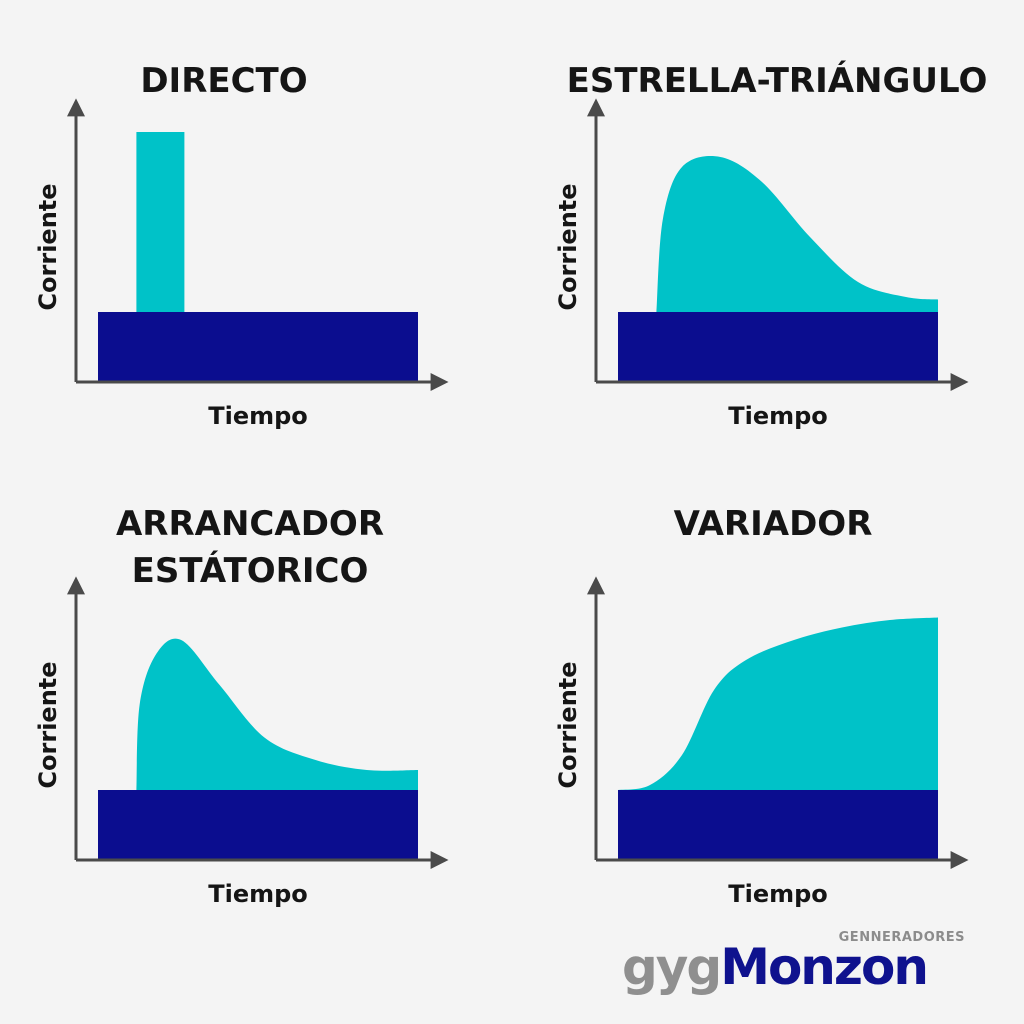  I want to click on logo-gyg-text: gyg, so click(672, 967).